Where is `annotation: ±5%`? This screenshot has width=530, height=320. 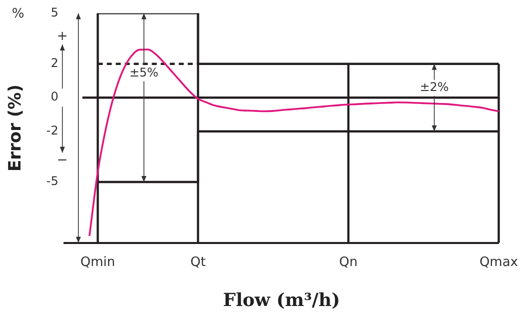 annotation: ±5% is located at coordinates (143, 72).